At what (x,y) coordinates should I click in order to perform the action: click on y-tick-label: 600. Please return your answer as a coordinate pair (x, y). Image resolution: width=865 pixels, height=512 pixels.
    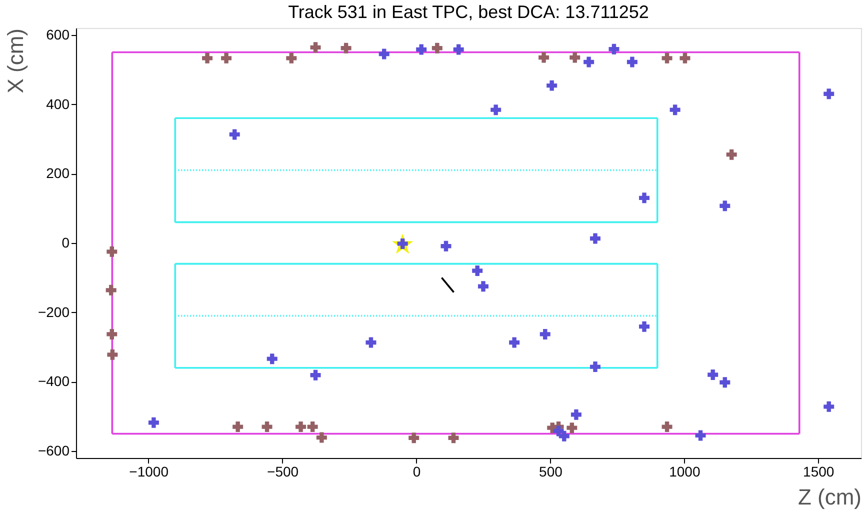
    Looking at the image, I should click on (58, 34).